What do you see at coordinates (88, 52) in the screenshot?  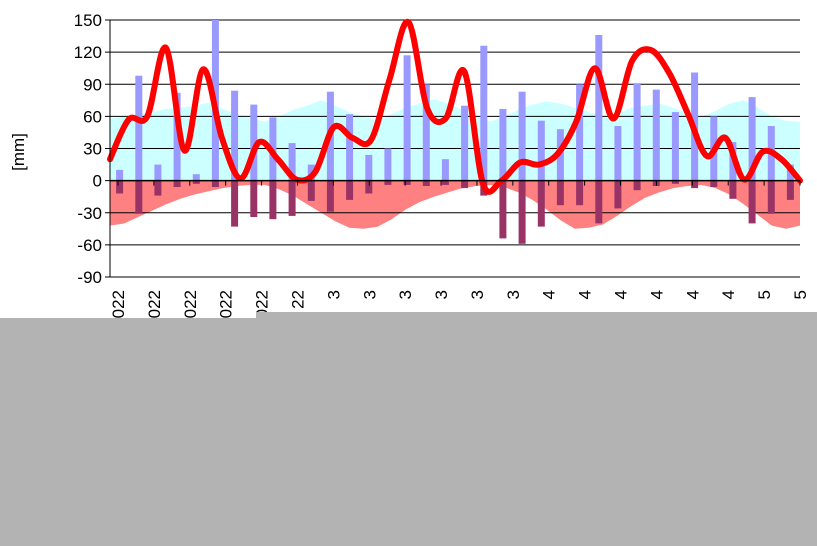 I see `y-tick-label-1: 120` at bounding box center [88, 52].